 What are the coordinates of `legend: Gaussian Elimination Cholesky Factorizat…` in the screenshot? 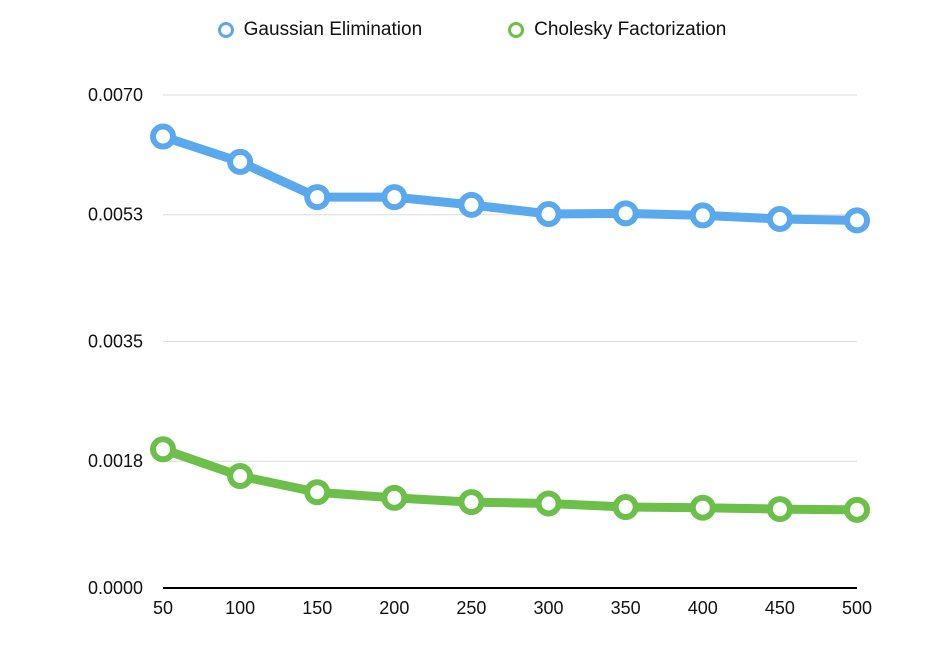 It's located at (472, 30).